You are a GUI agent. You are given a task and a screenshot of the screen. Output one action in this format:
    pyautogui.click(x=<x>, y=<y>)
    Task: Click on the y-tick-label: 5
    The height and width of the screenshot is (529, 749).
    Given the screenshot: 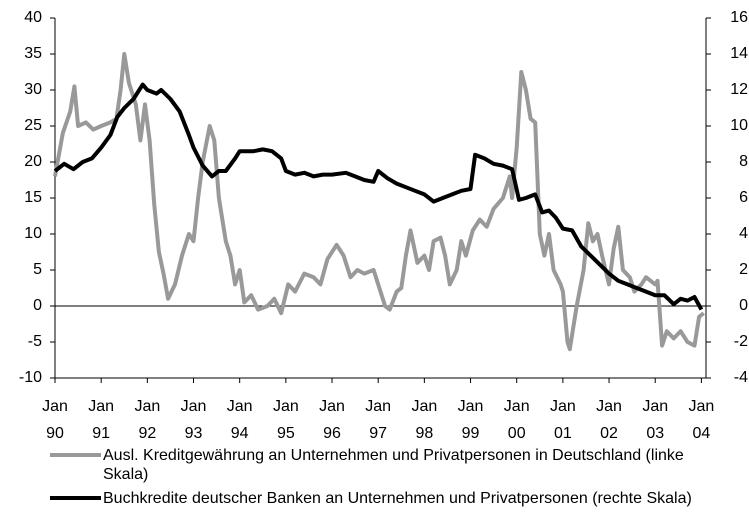 What is the action you would take?
    pyautogui.click(x=37, y=269)
    